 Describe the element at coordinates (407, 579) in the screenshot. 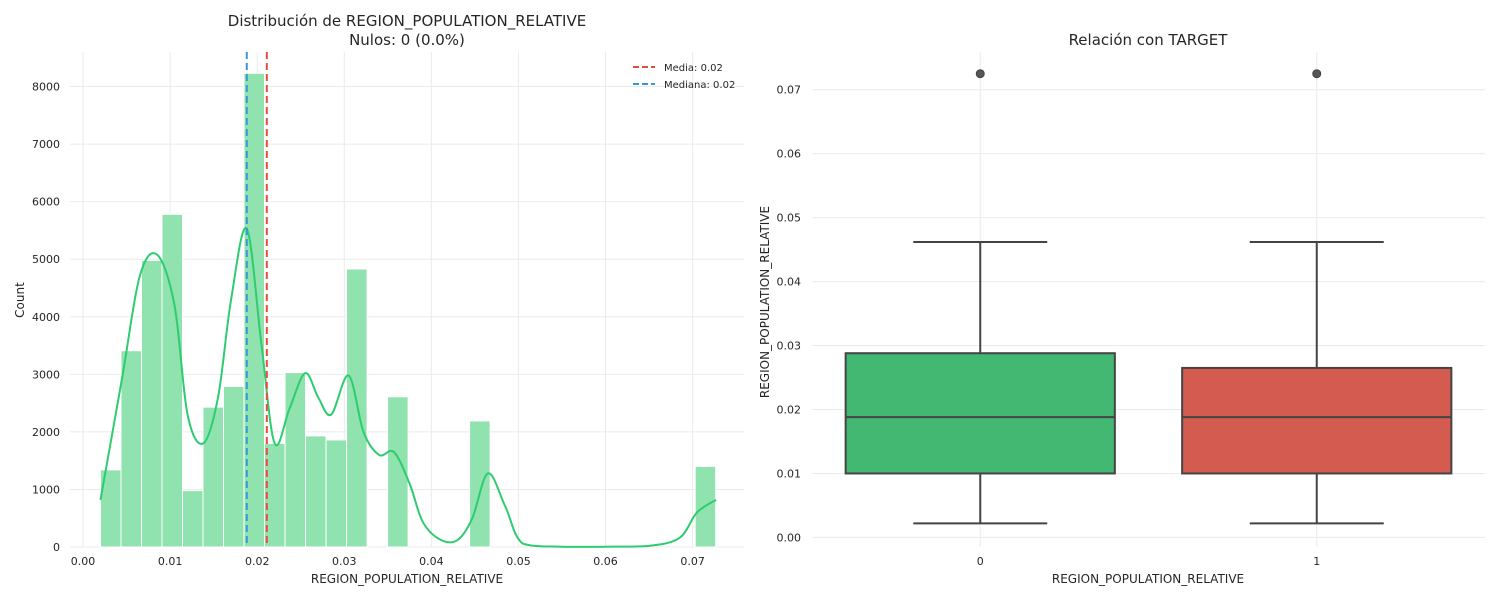

I see `hist-x-axis-label: REGION_POPULATION_RELATIVE` at that location.